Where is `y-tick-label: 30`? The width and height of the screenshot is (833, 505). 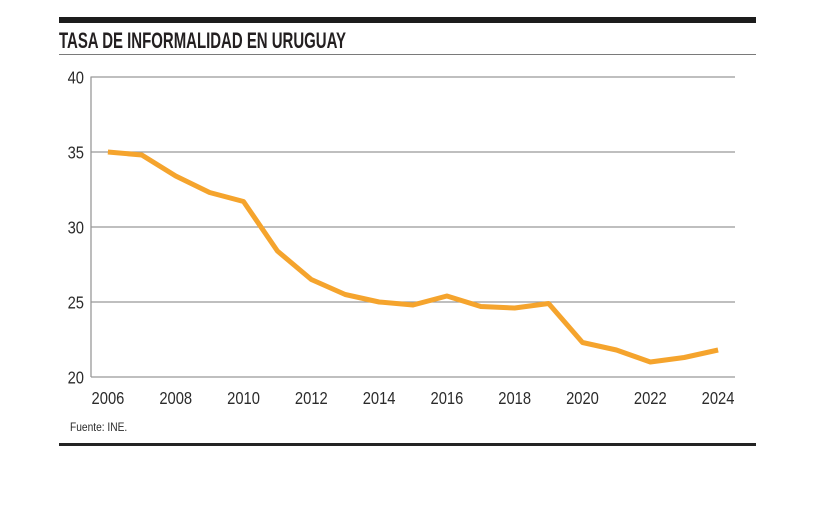
y-tick-label: 30 is located at coordinates (76, 228).